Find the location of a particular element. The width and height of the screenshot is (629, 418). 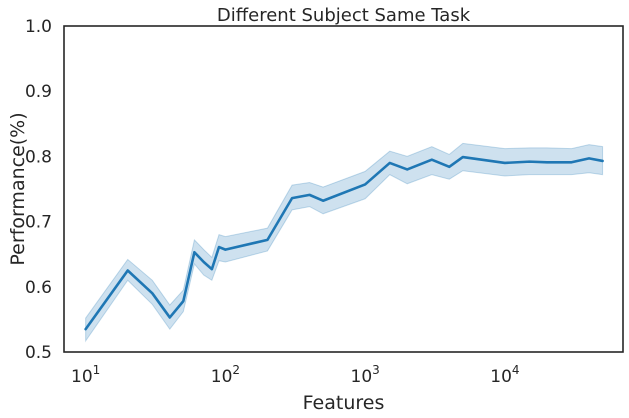

x-tick-label: 10² is located at coordinates (225, 375).